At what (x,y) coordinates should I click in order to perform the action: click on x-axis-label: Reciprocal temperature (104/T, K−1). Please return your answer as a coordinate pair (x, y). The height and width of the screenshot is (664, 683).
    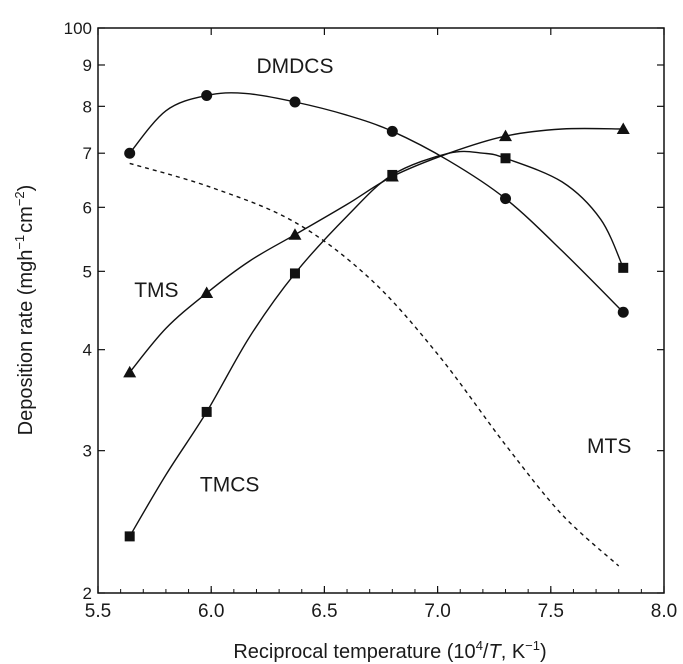
    Looking at the image, I should click on (389, 650).